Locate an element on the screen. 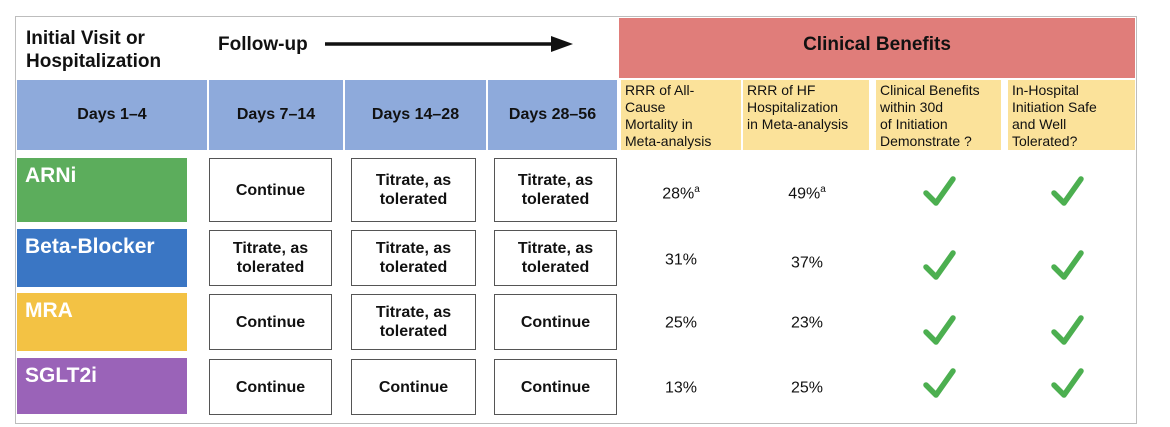 This screenshot has width=1170, height=427. clinical-benefits-title: Clinical Benefits is located at coordinates (877, 44).